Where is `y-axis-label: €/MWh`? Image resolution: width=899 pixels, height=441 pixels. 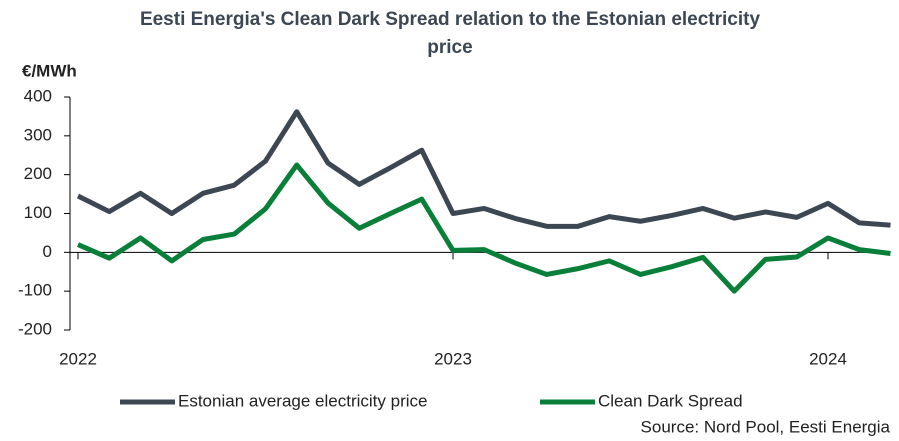 y-axis-label: €/MWh is located at coordinates (49, 70).